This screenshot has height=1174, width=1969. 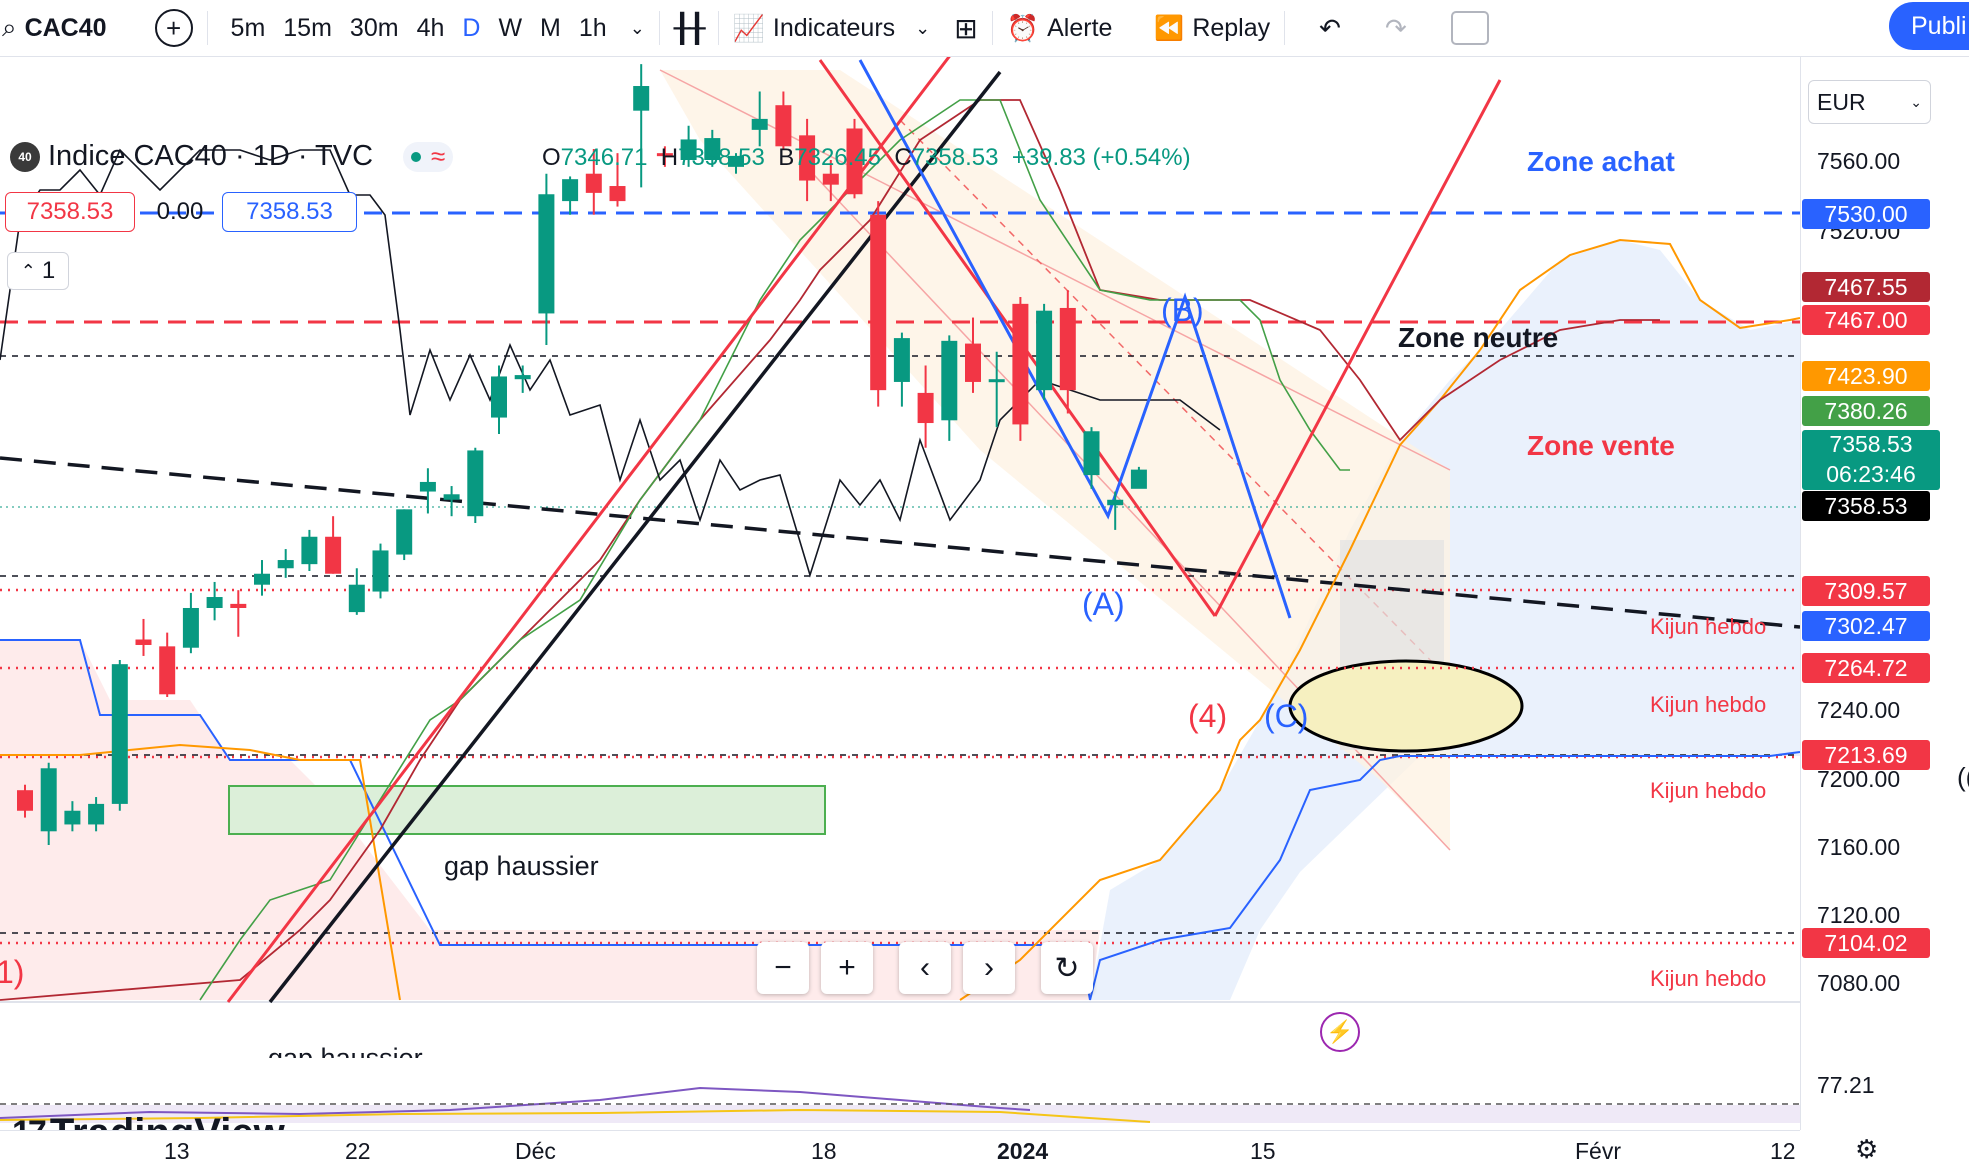 I want to click on zone-neutre-label: Zone neutre, so click(x=1478, y=337).